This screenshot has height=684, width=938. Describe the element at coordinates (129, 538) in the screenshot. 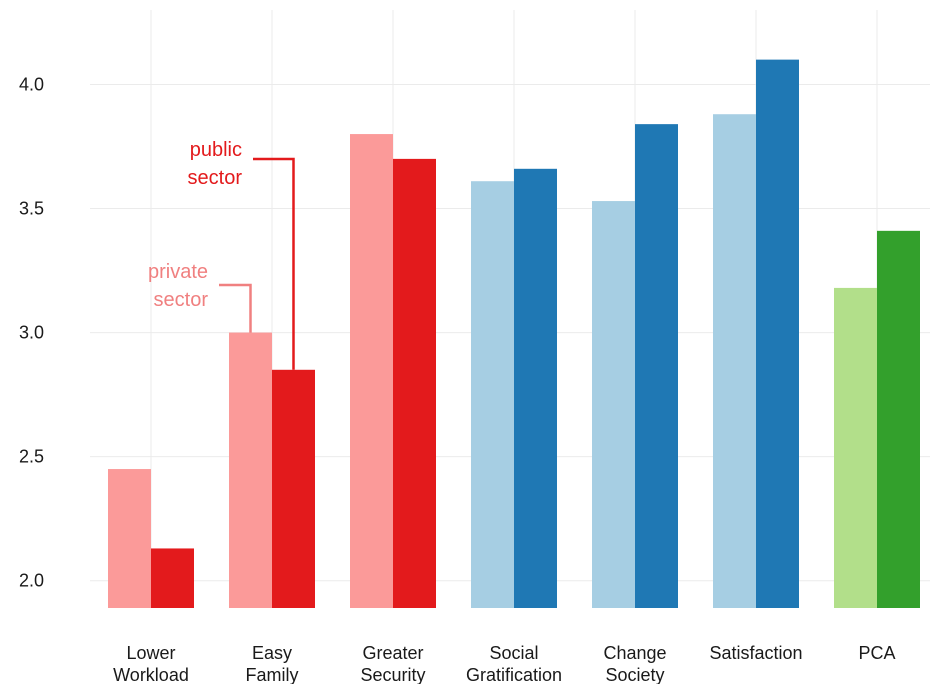

I see `bar-series1-cat1` at that location.